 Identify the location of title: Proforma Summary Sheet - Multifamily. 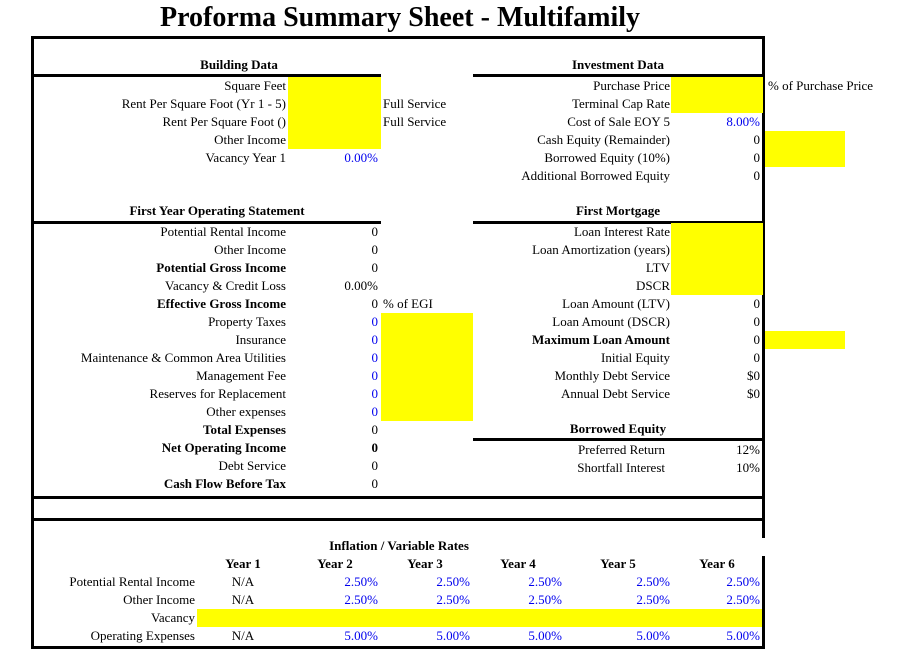
(400, 17).